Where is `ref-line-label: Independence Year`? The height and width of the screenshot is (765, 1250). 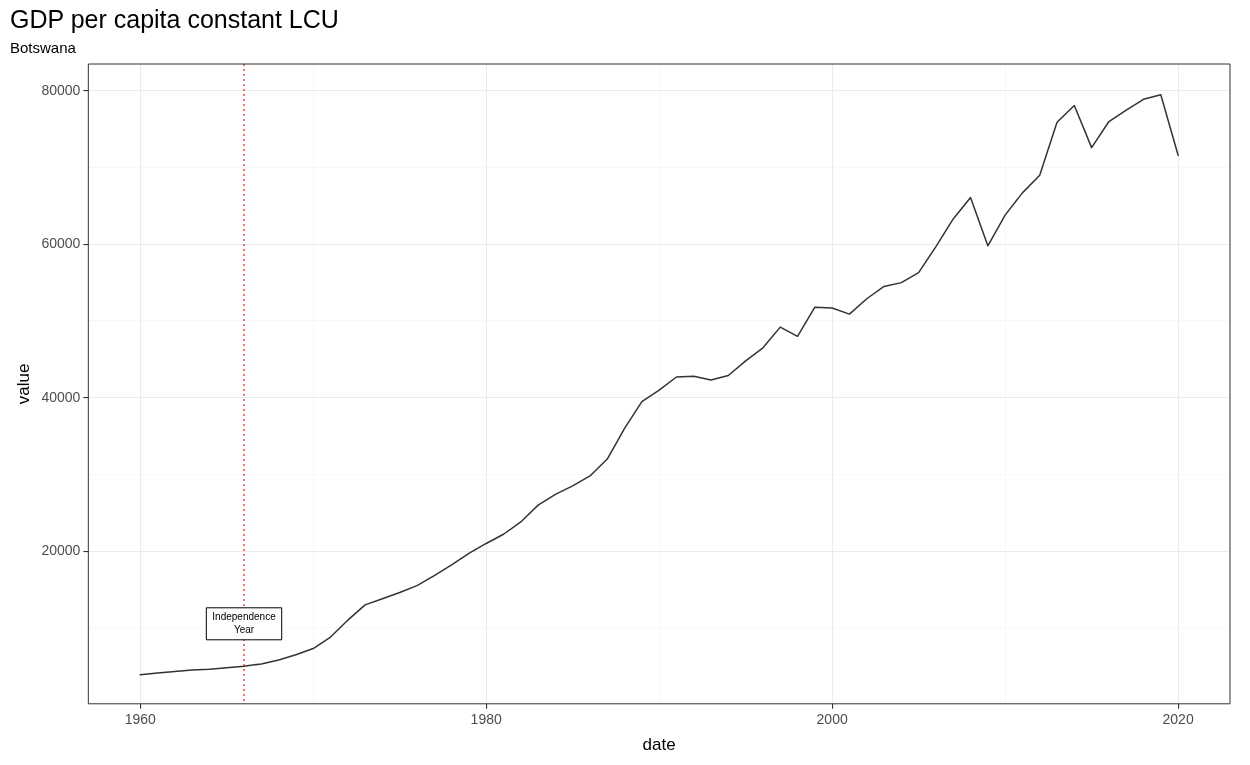 ref-line-label: Independence Year is located at coordinates (244, 623).